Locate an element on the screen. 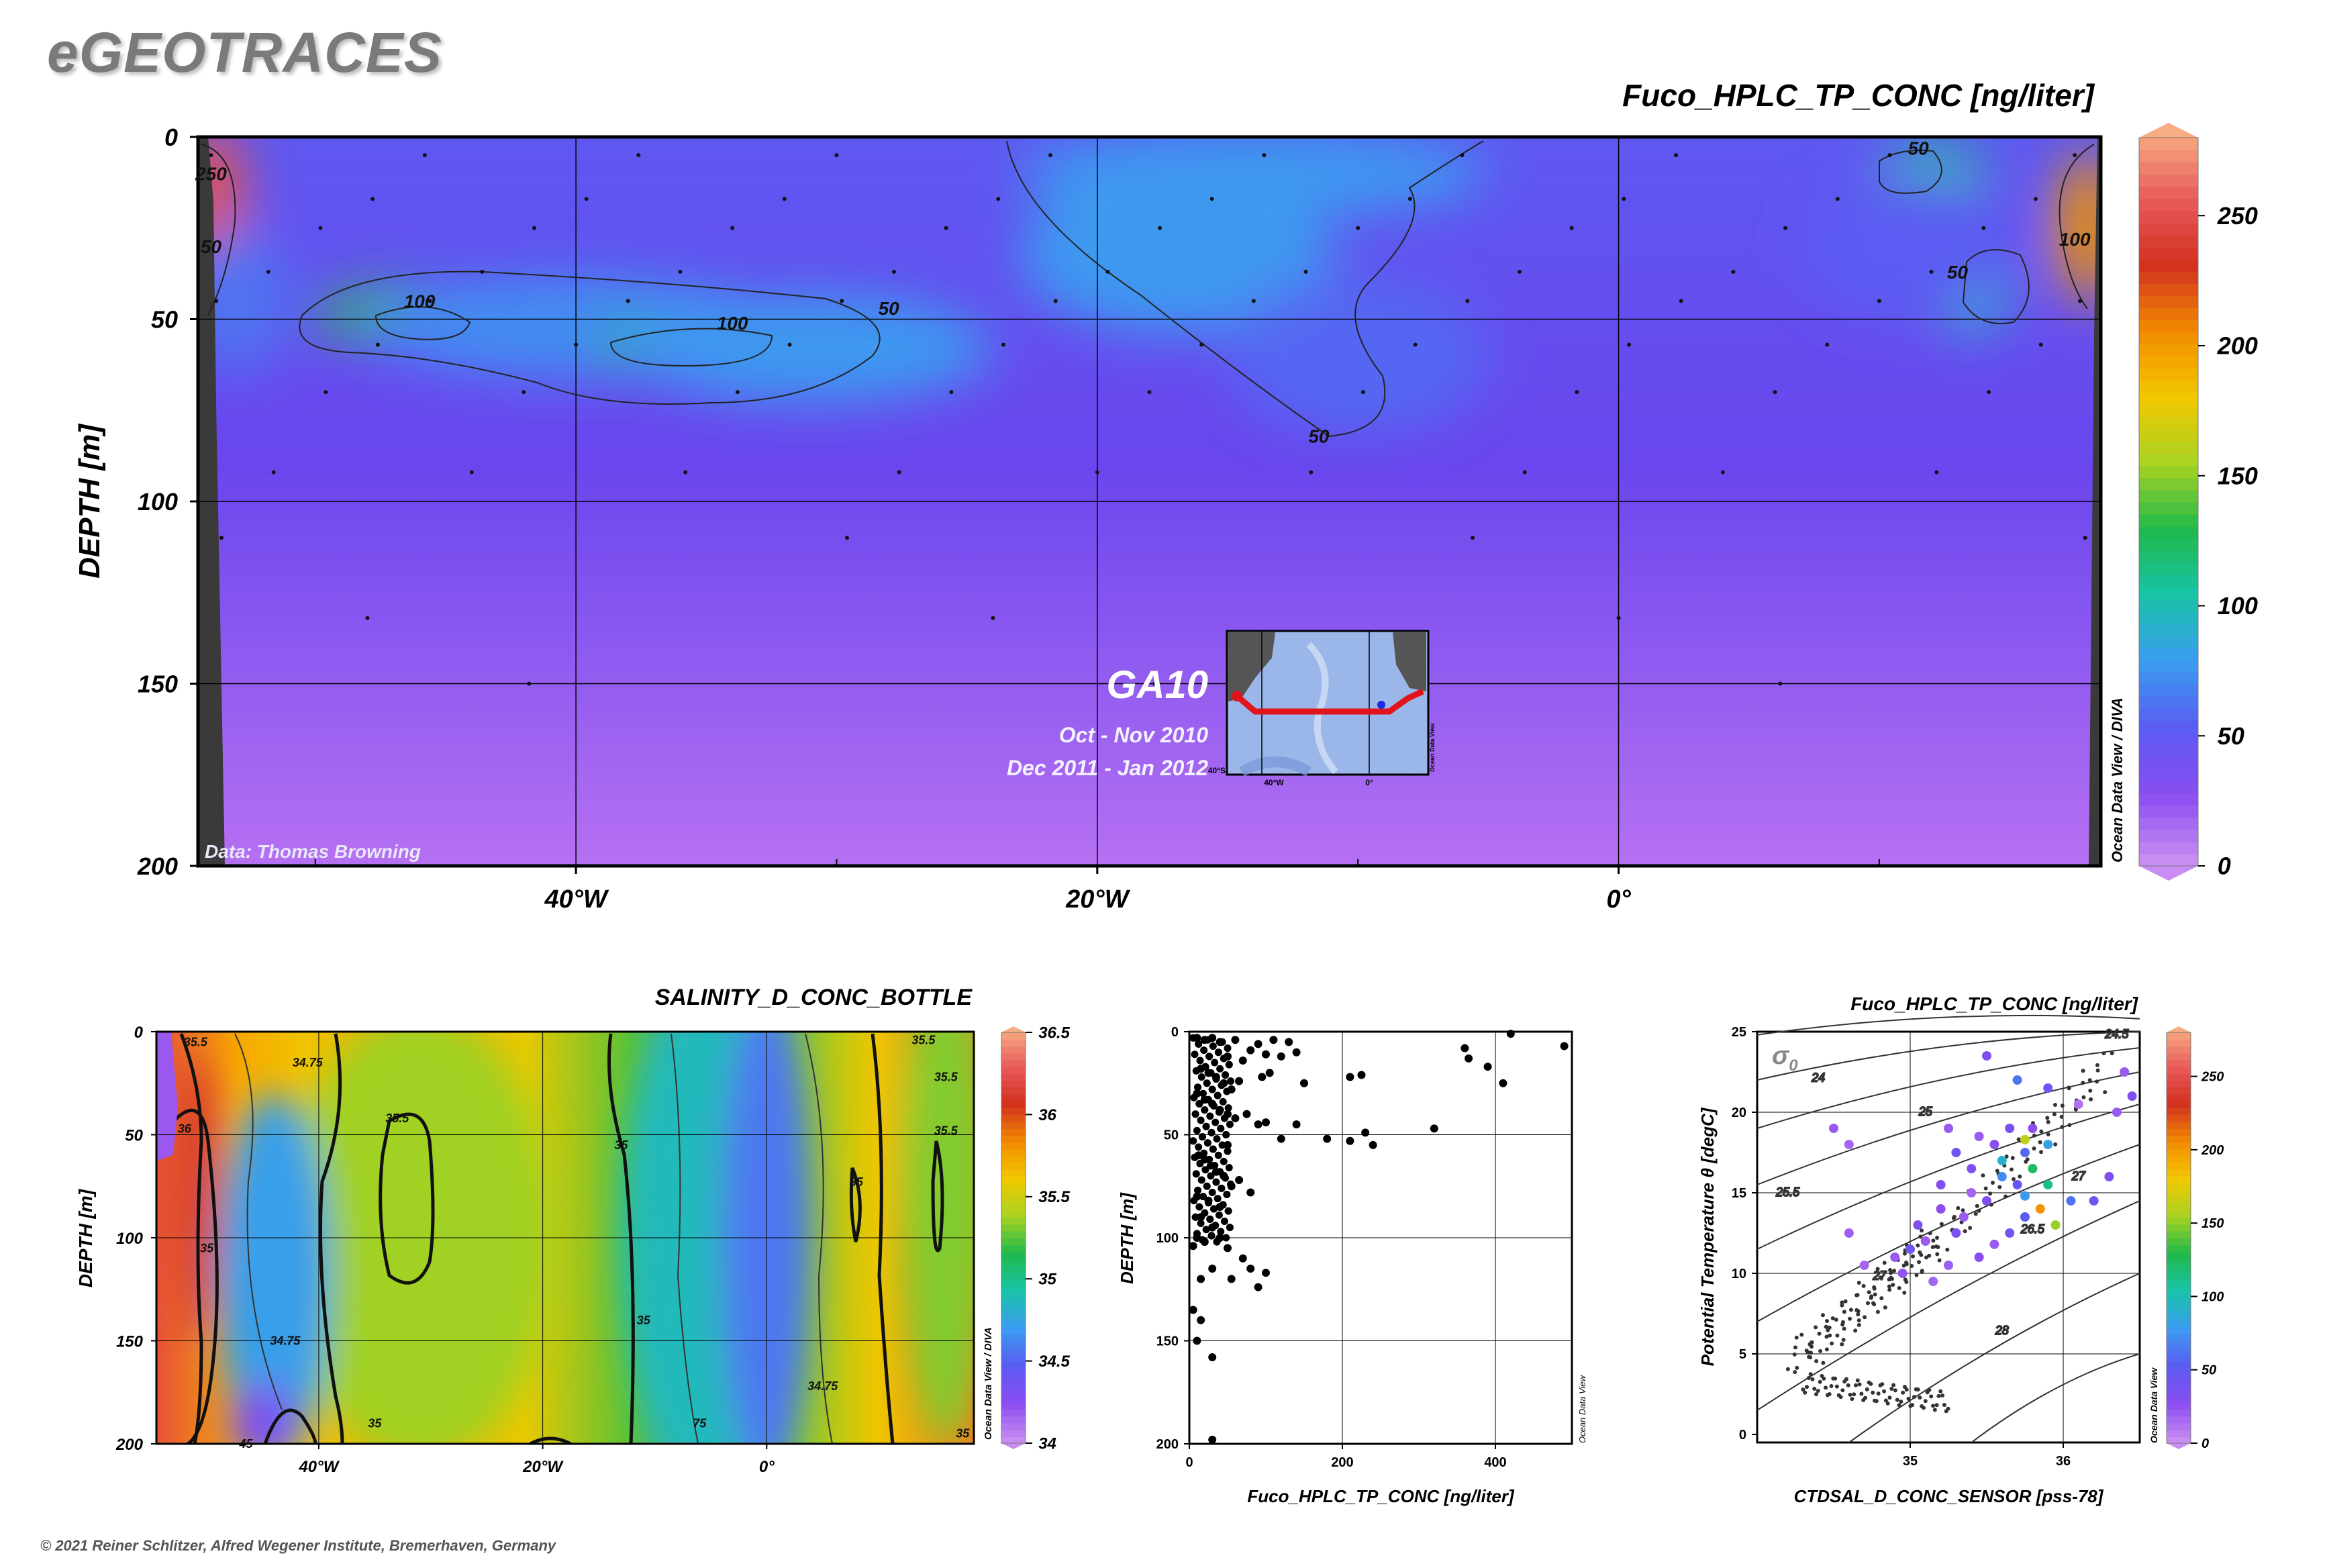  y-tick-label: 5 is located at coordinates (1742, 1355).